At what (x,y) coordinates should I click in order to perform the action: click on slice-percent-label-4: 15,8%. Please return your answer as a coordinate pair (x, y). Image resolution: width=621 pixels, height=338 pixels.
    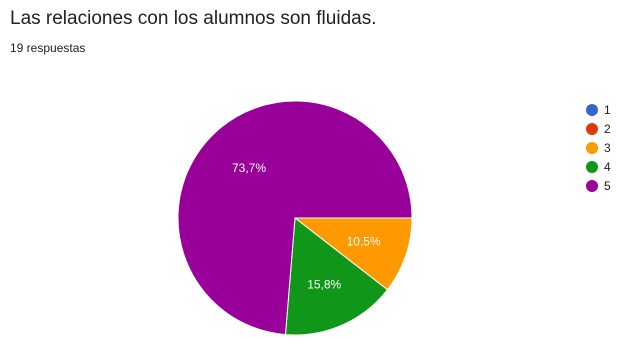
    Looking at the image, I should click on (324, 284).